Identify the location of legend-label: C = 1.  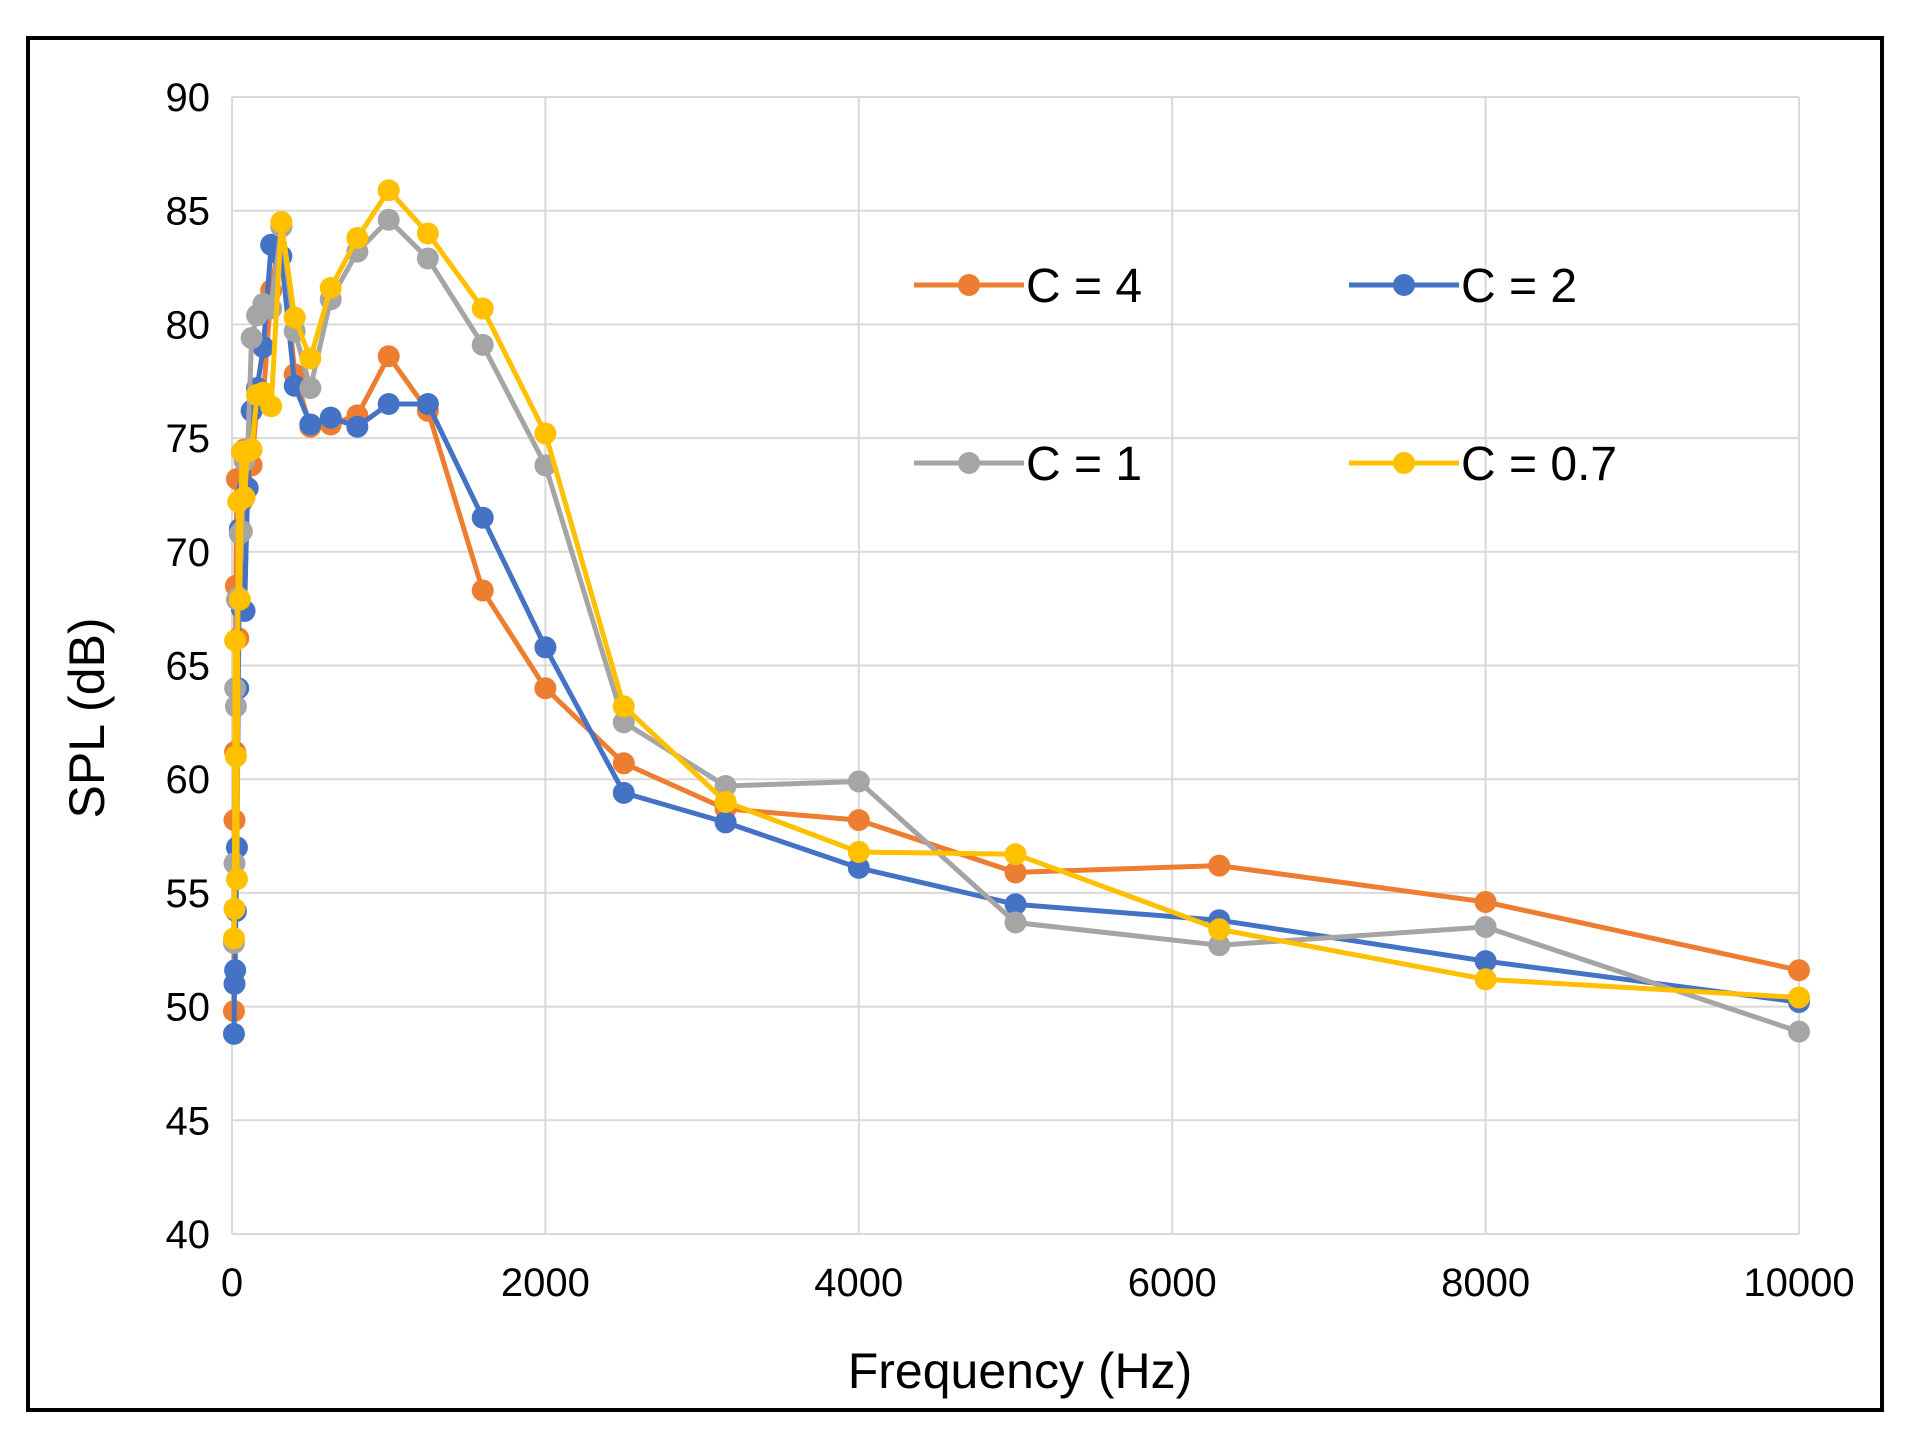
(1084, 464).